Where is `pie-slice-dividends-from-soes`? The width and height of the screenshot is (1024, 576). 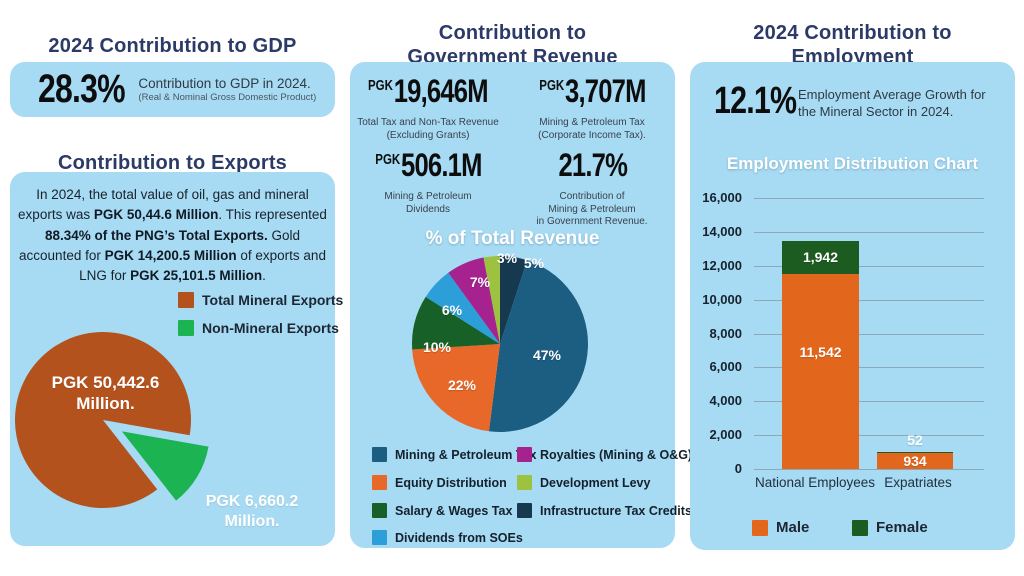 pie-slice-dividends-from-soes is located at coordinates (462, 308).